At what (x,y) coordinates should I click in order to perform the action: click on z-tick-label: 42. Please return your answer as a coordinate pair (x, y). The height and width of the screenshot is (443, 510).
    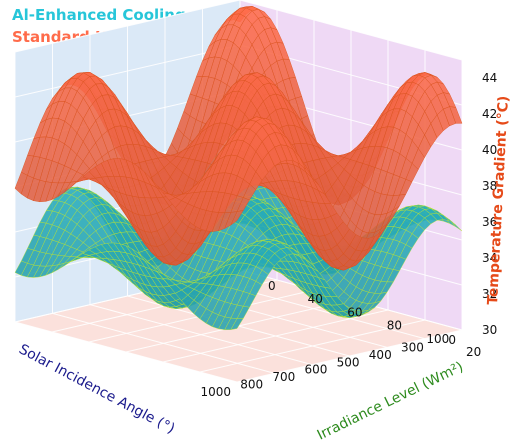
    Looking at the image, I should click on (489, 114).